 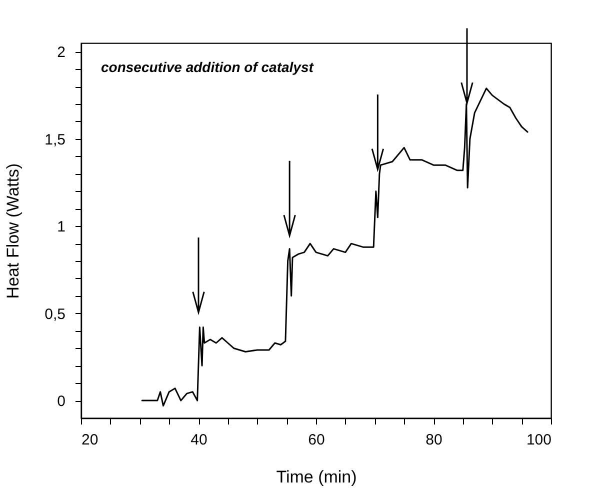 What do you see at coordinates (208, 67) in the screenshot?
I see `annotation: consecutive addition of catalyst` at bounding box center [208, 67].